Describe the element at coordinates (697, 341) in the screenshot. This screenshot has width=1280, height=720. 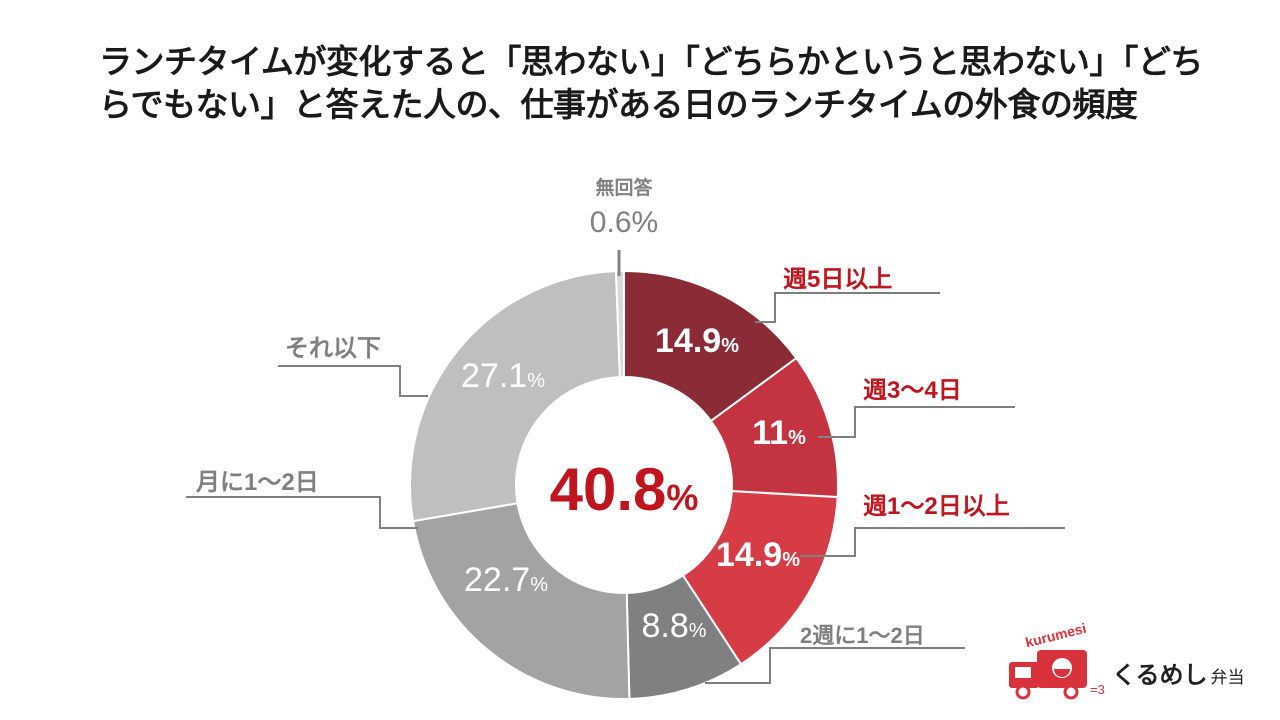
I see `slice-value-0: 14.9%` at that location.